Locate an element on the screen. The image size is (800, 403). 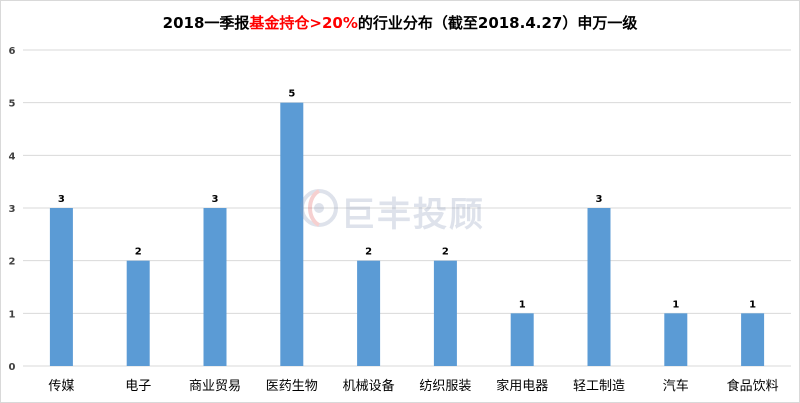
y-tick-label: 0 is located at coordinates (12, 367).